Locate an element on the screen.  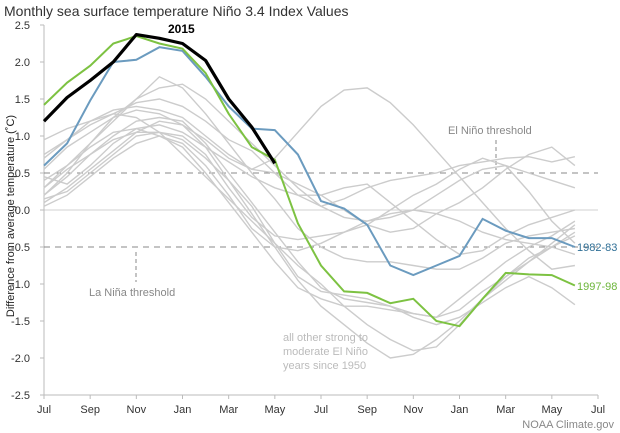
la-nina-threshold-label: La Niña threshold is located at coordinates (132, 293).